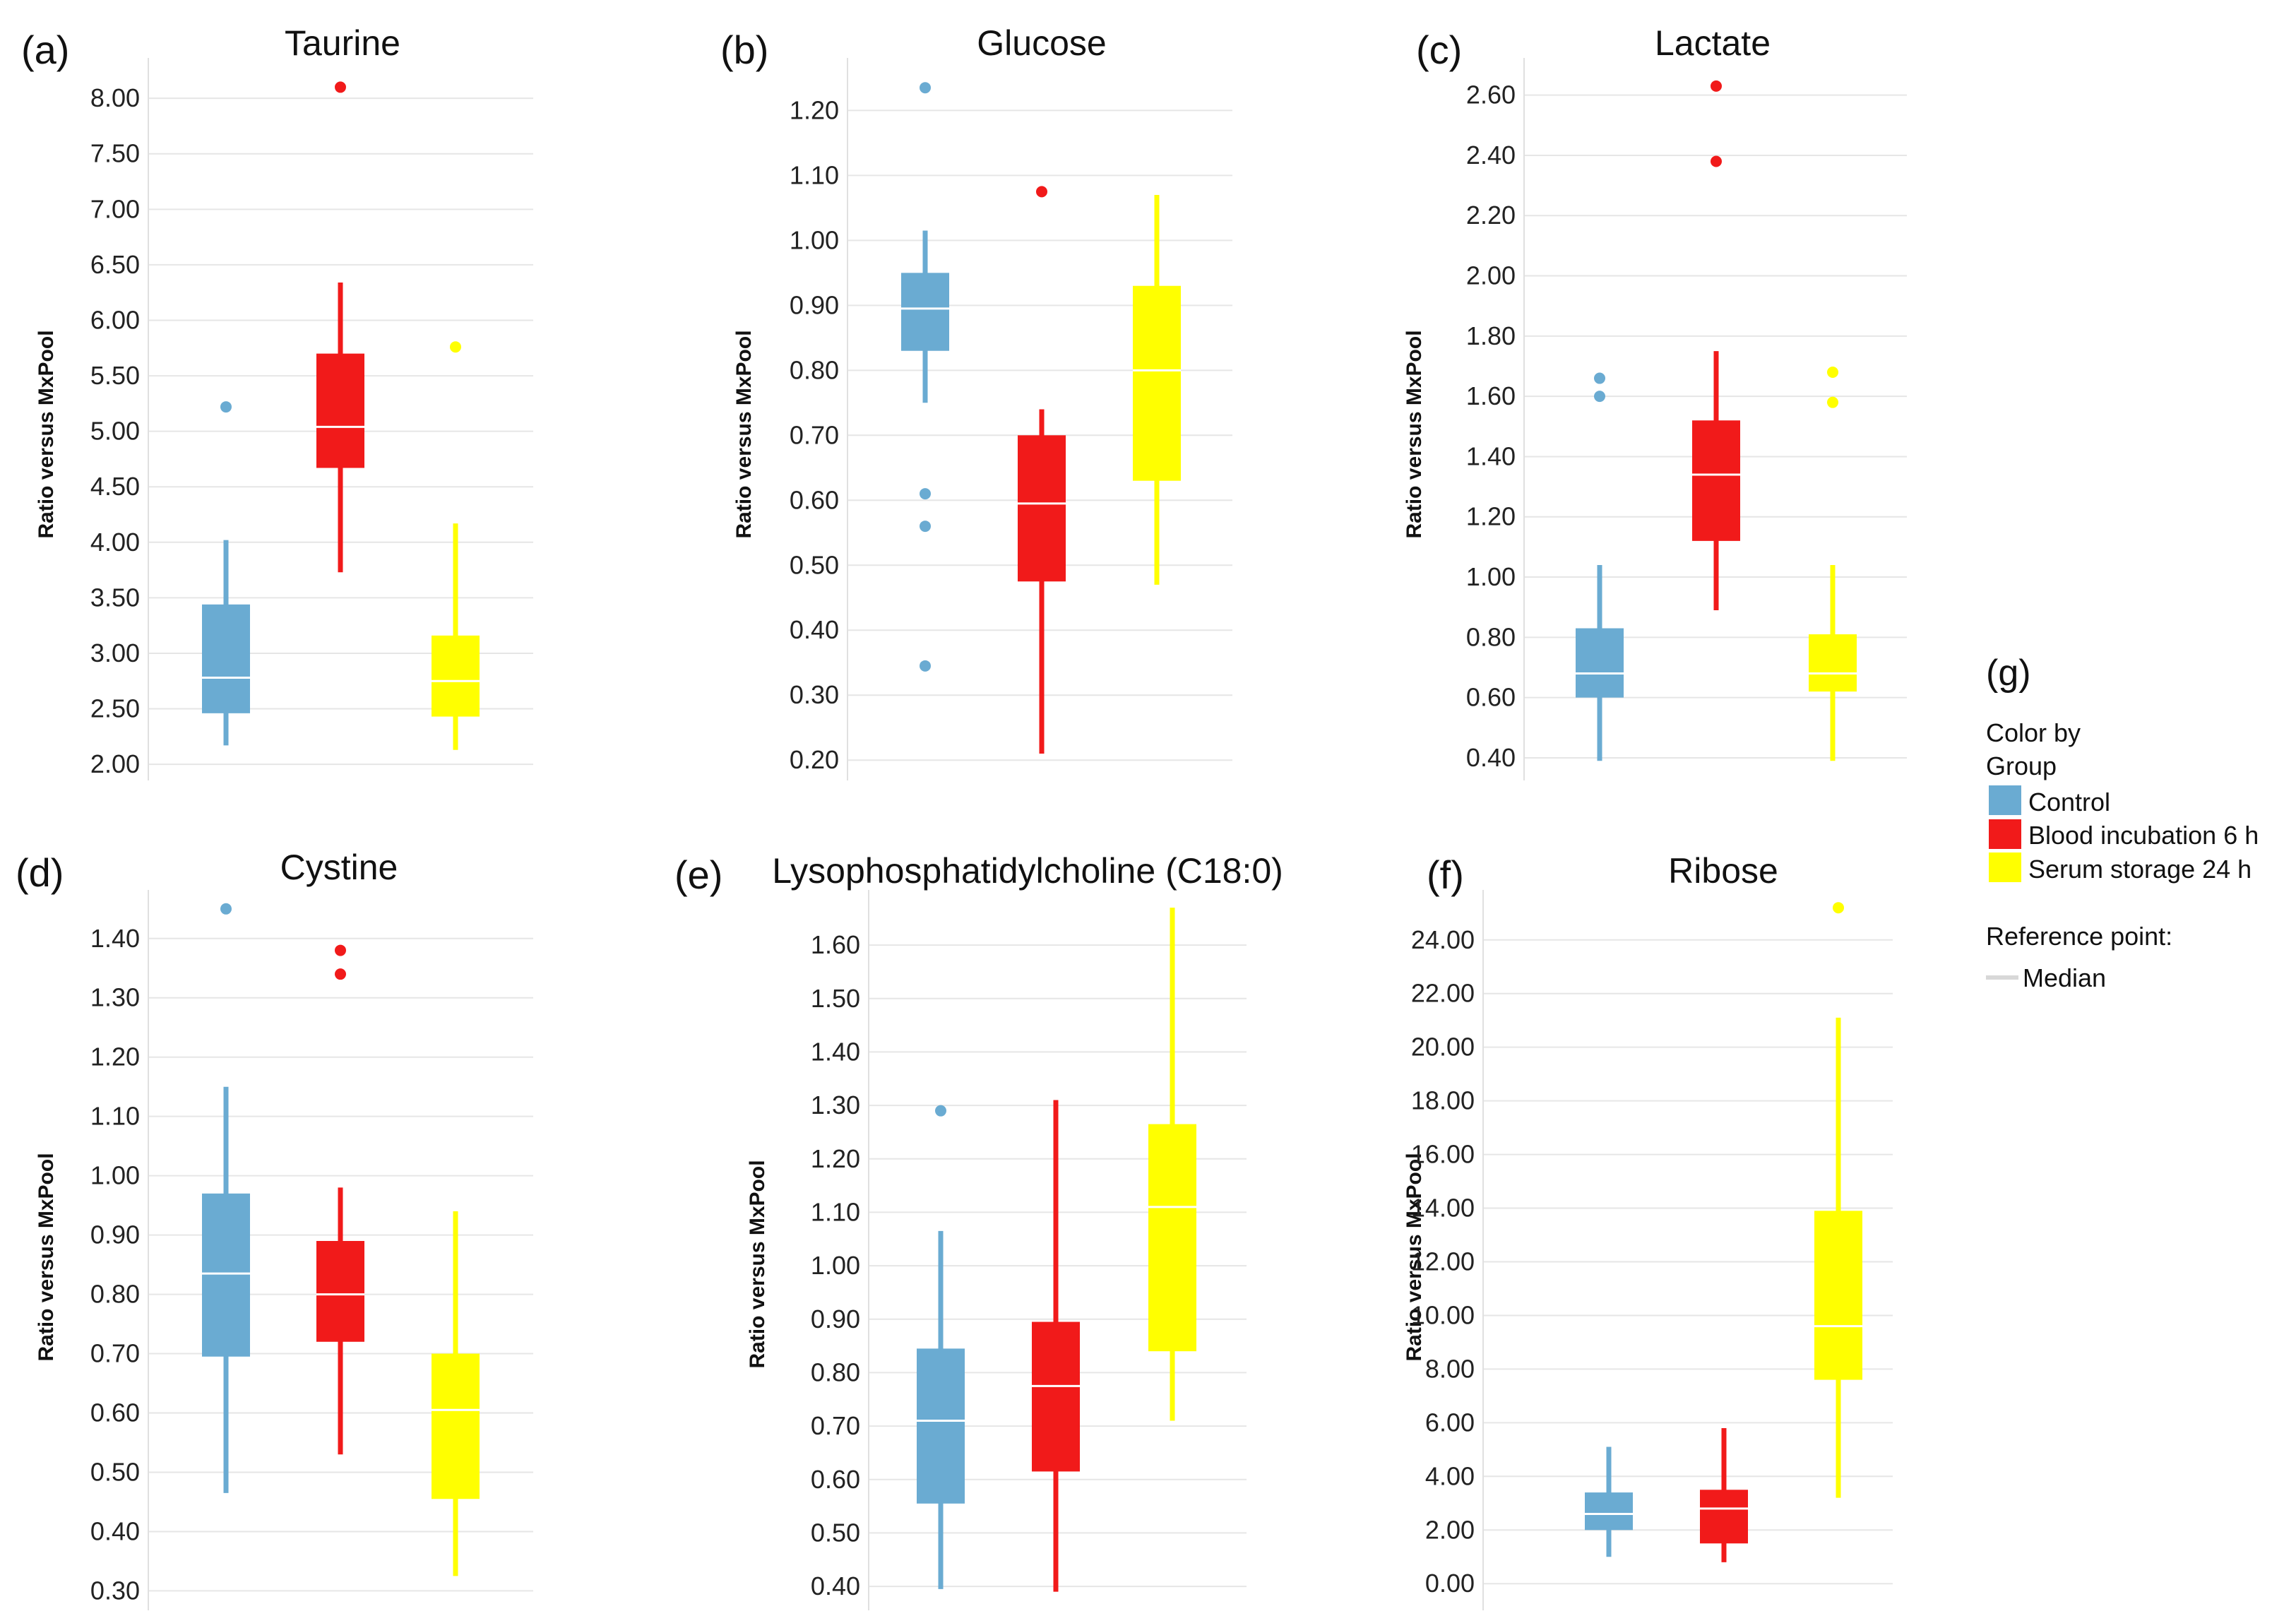 The width and height of the screenshot is (2296, 1616). I want to click on y-tick-label: 1.30, so click(115, 997).